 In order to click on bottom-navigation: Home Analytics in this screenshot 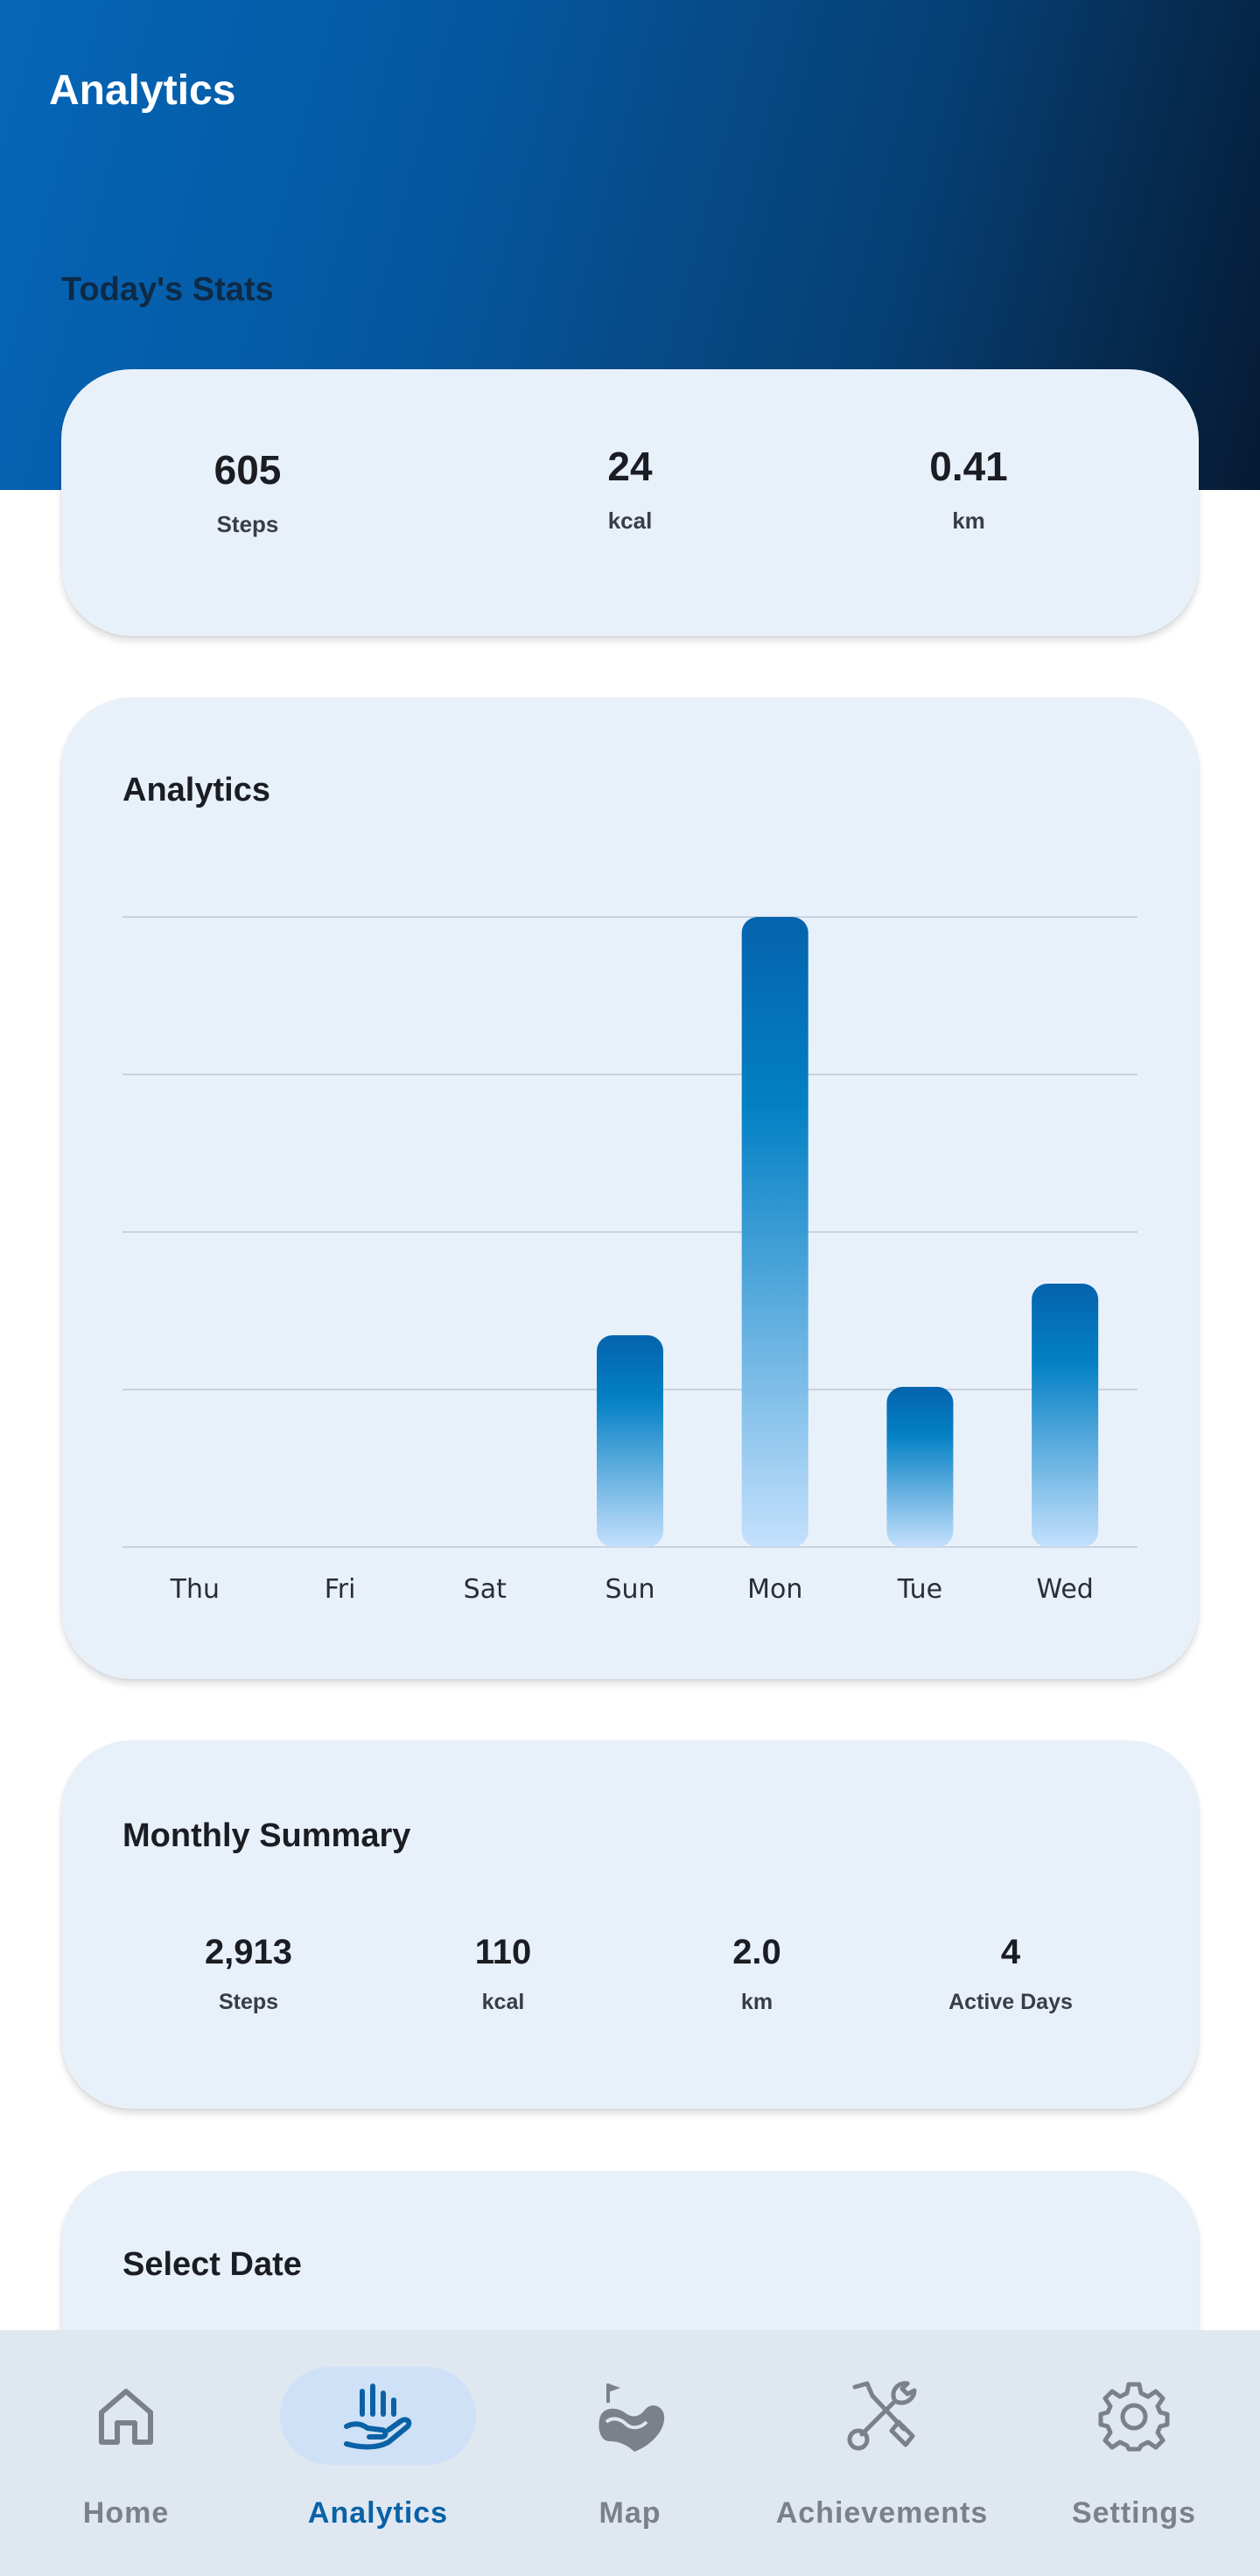, I will do `click(630, 2453)`.